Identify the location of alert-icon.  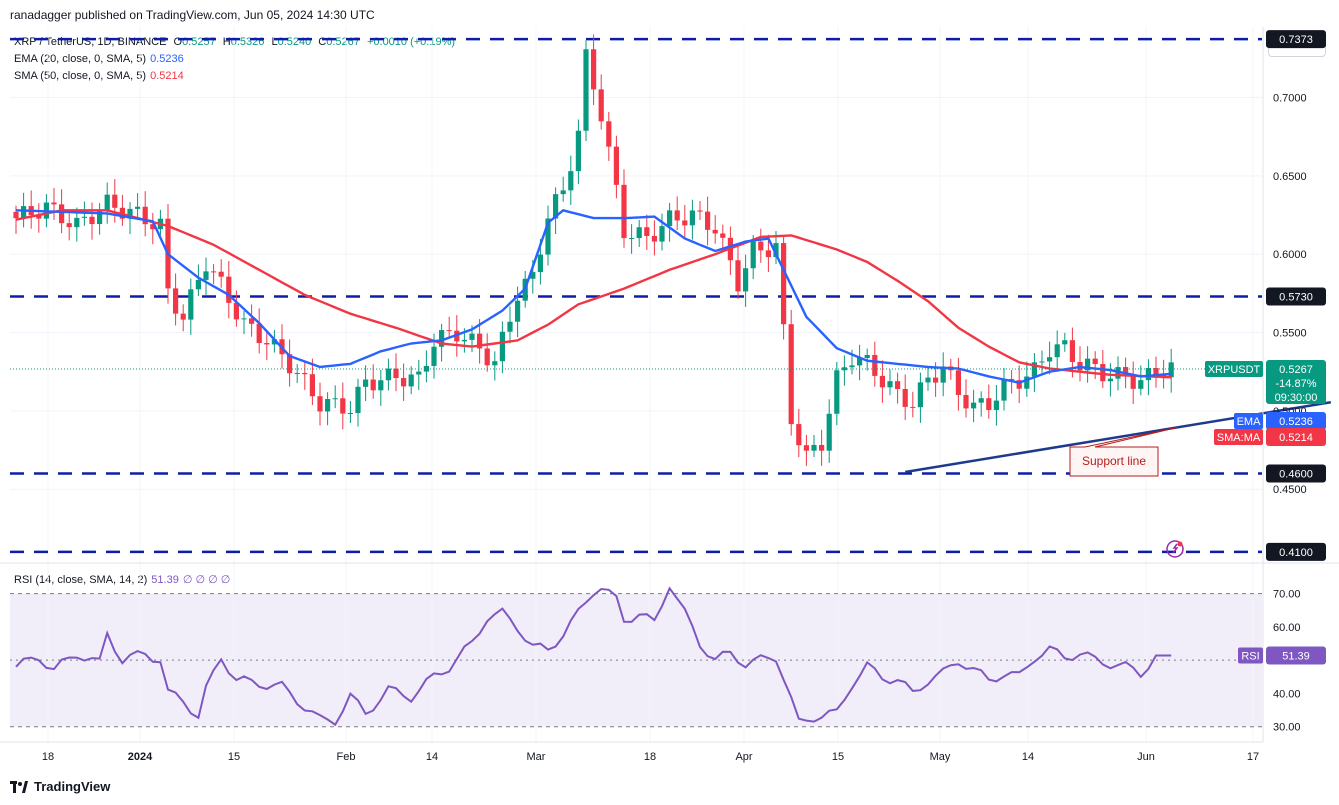
(1175, 549).